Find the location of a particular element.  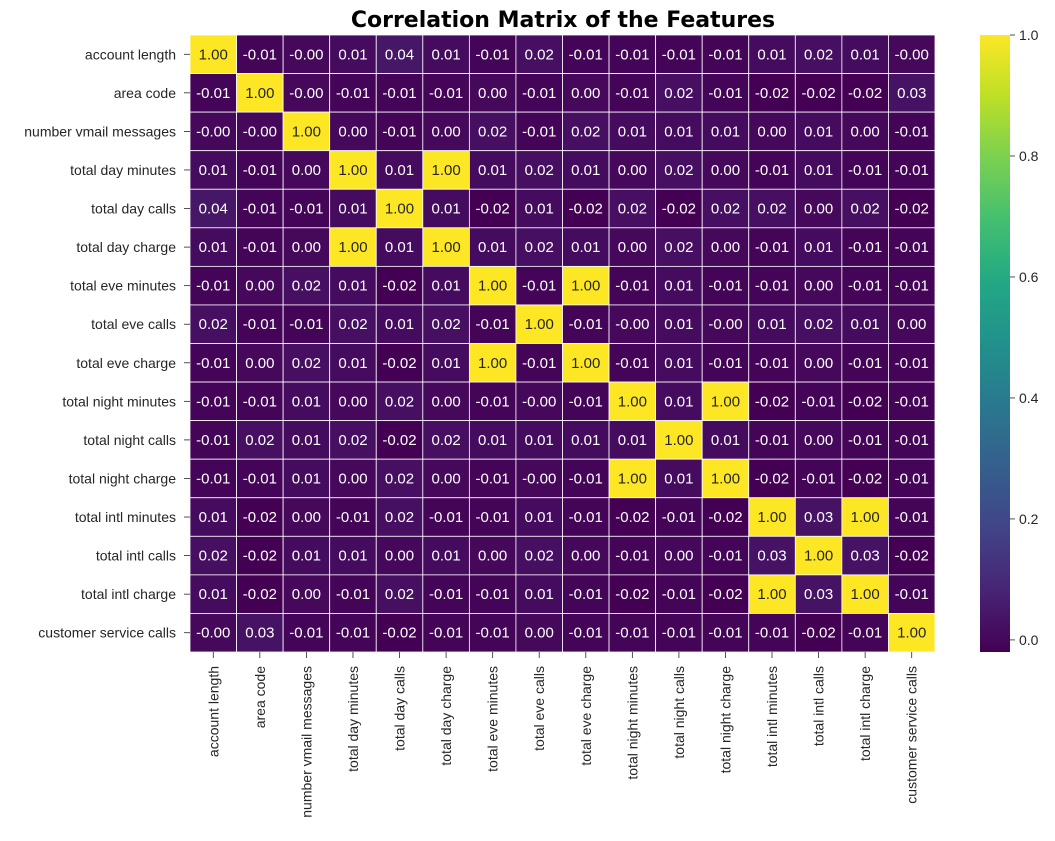

y-tick-label: total night charge is located at coordinates (123, 478).